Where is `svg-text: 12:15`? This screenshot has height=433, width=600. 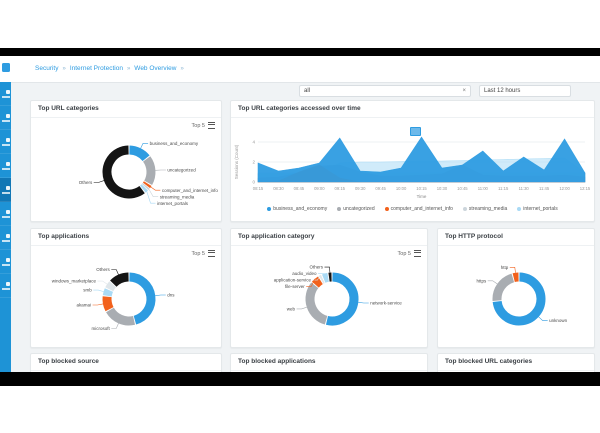 svg-text: 12:15 is located at coordinates (585, 188).